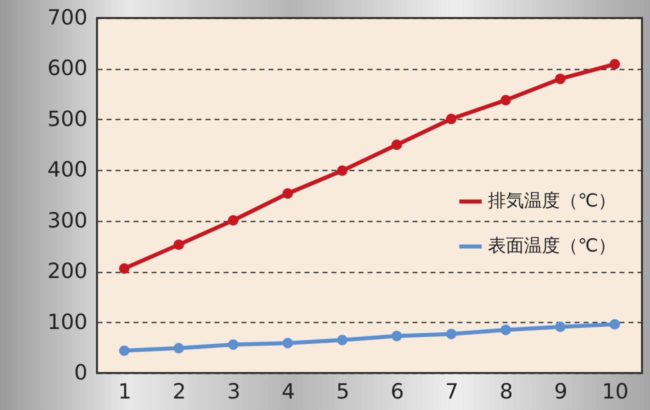 This screenshot has width=650, height=410. I want to click on y-tick-label: 500, so click(67, 118).